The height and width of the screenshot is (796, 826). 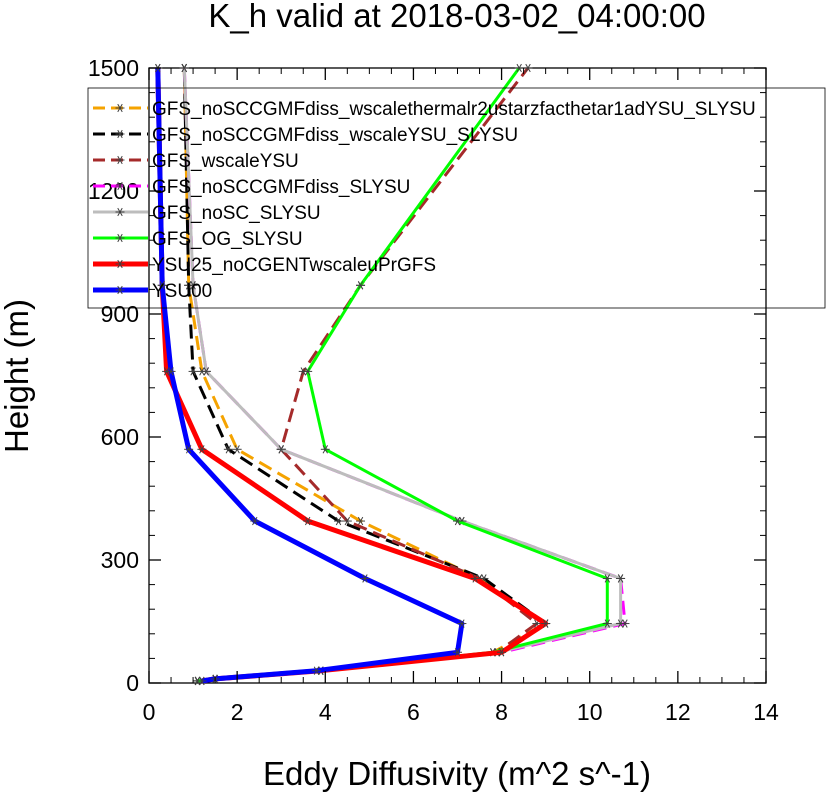 I want to click on legend-entry-2: GFS_noSCCGMFdiss_wscaleYSU_SLYSU, so click(x=305, y=135).